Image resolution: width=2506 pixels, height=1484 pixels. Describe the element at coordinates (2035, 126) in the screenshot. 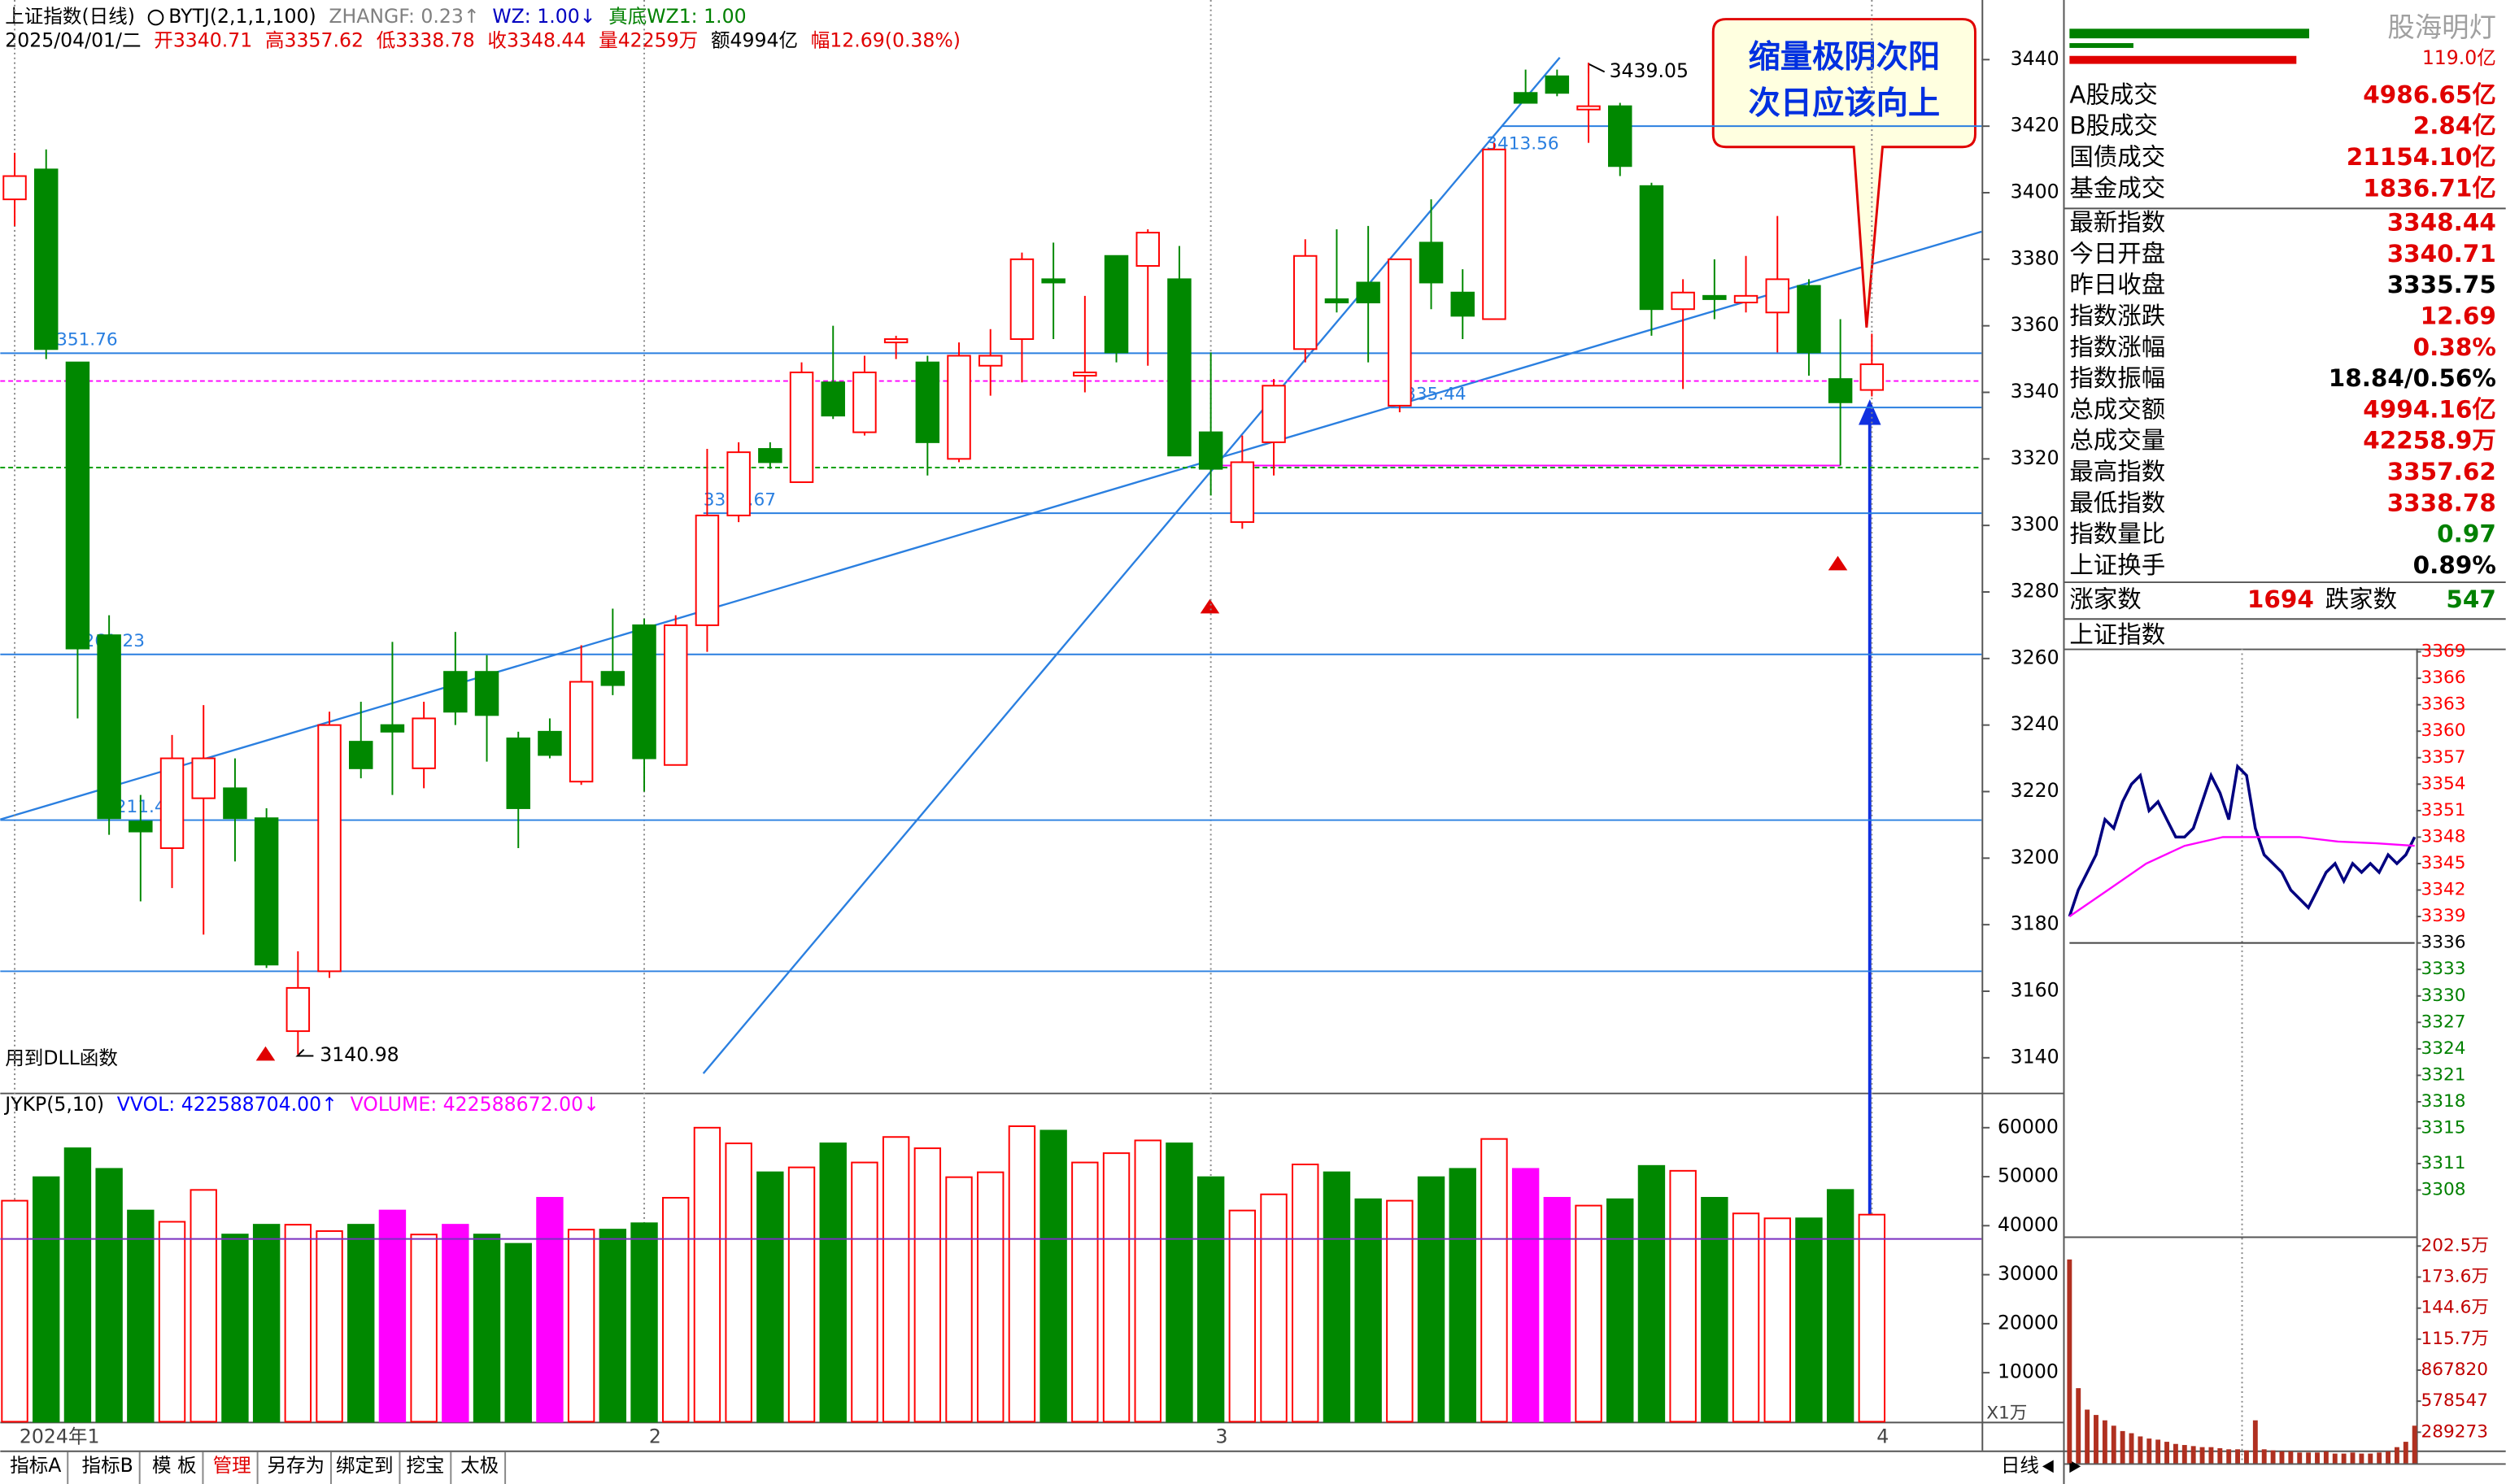

I see `y-tick-label: 3420` at that location.